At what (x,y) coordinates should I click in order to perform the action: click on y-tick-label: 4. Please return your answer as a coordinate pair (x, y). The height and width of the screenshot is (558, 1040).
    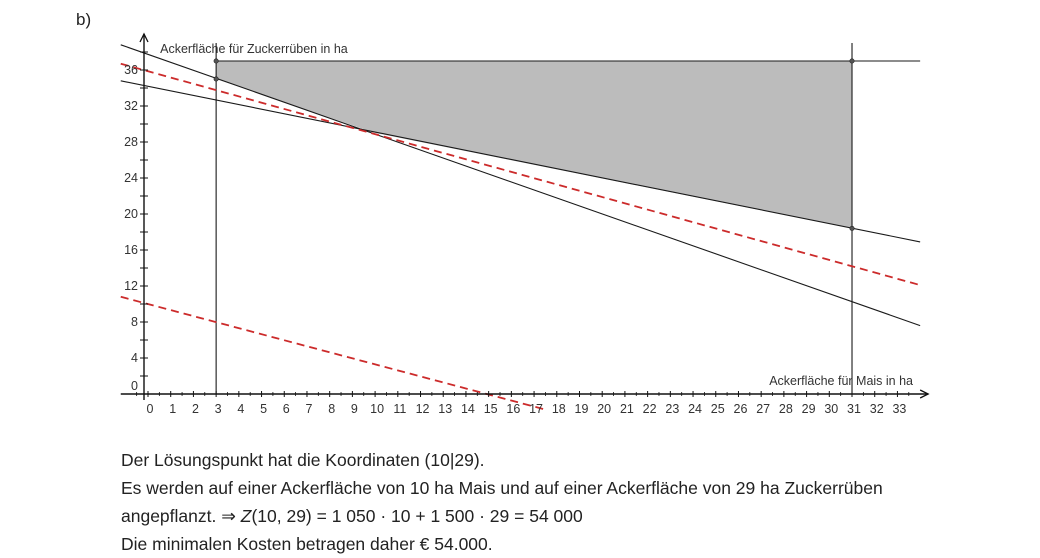
    Looking at the image, I should click on (134, 358).